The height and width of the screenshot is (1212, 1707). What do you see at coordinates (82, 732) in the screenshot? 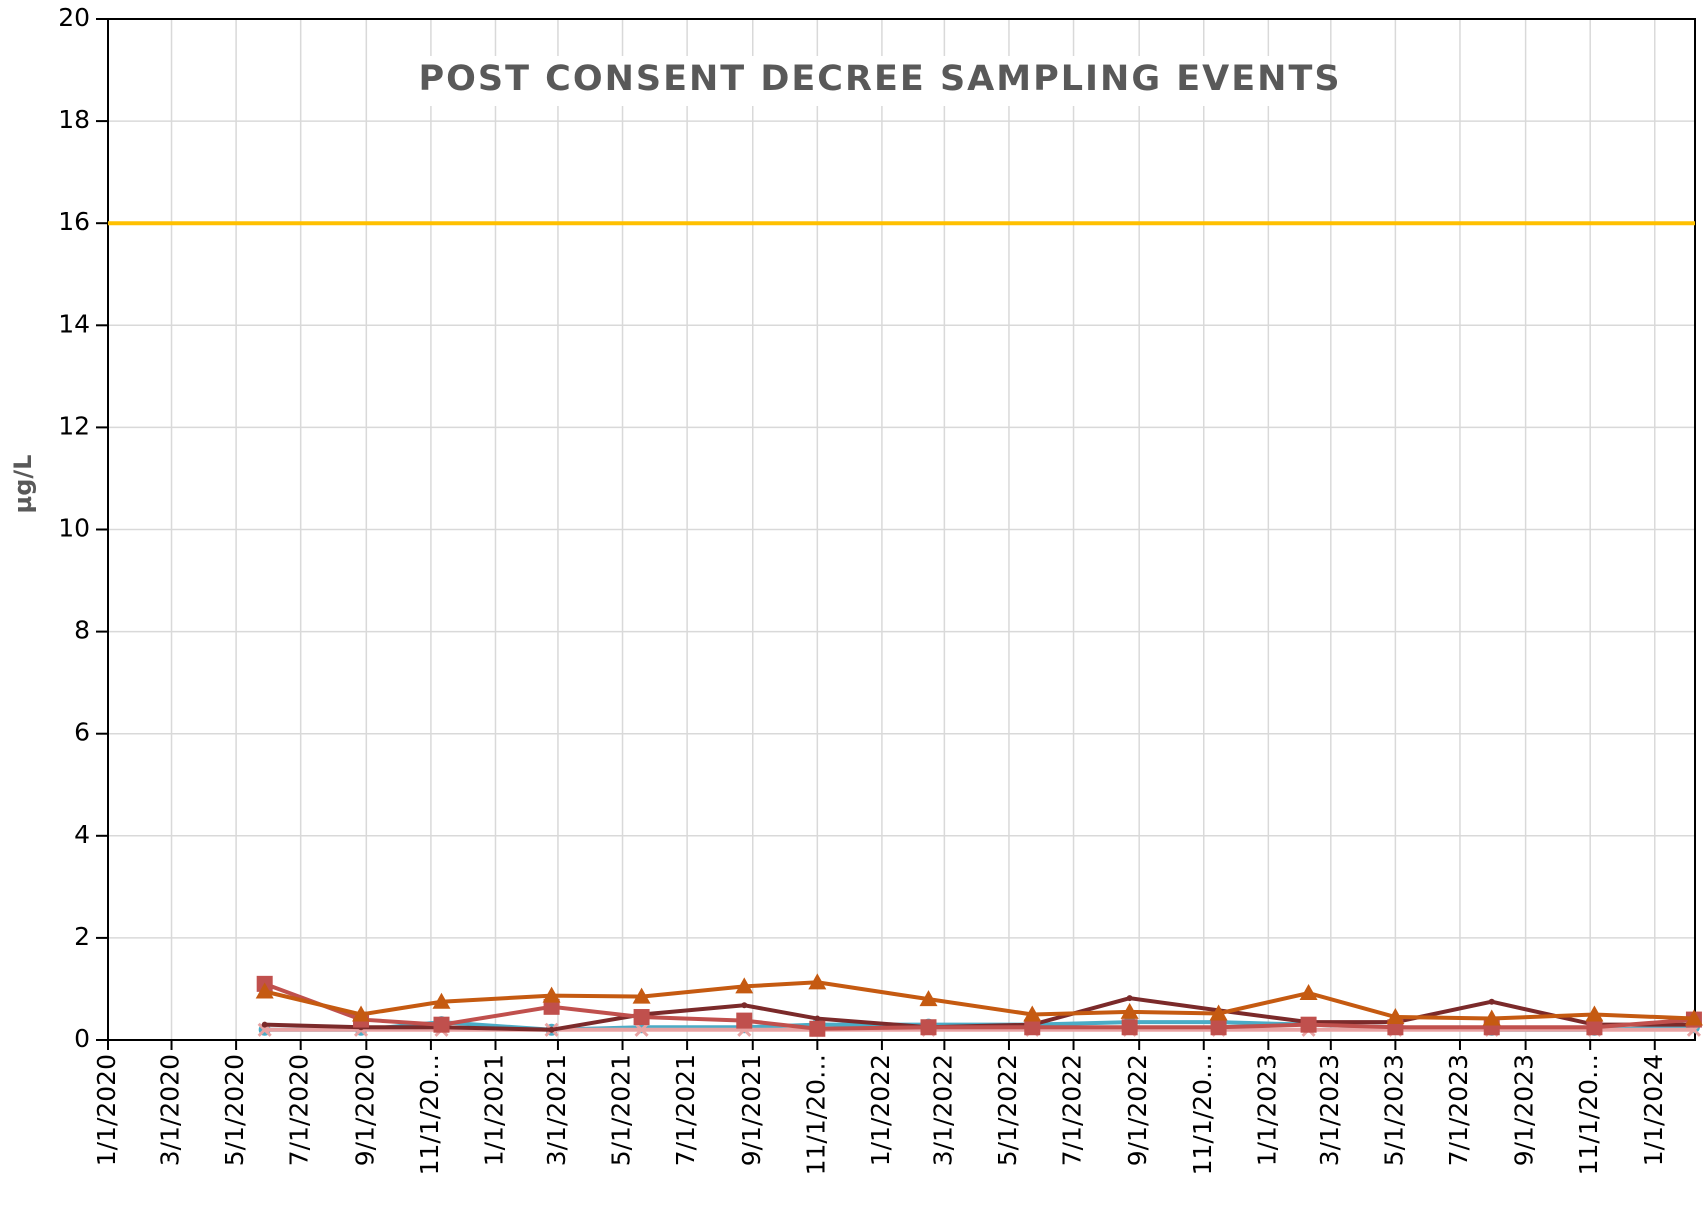
I see `y-tick-label: 6` at bounding box center [82, 732].